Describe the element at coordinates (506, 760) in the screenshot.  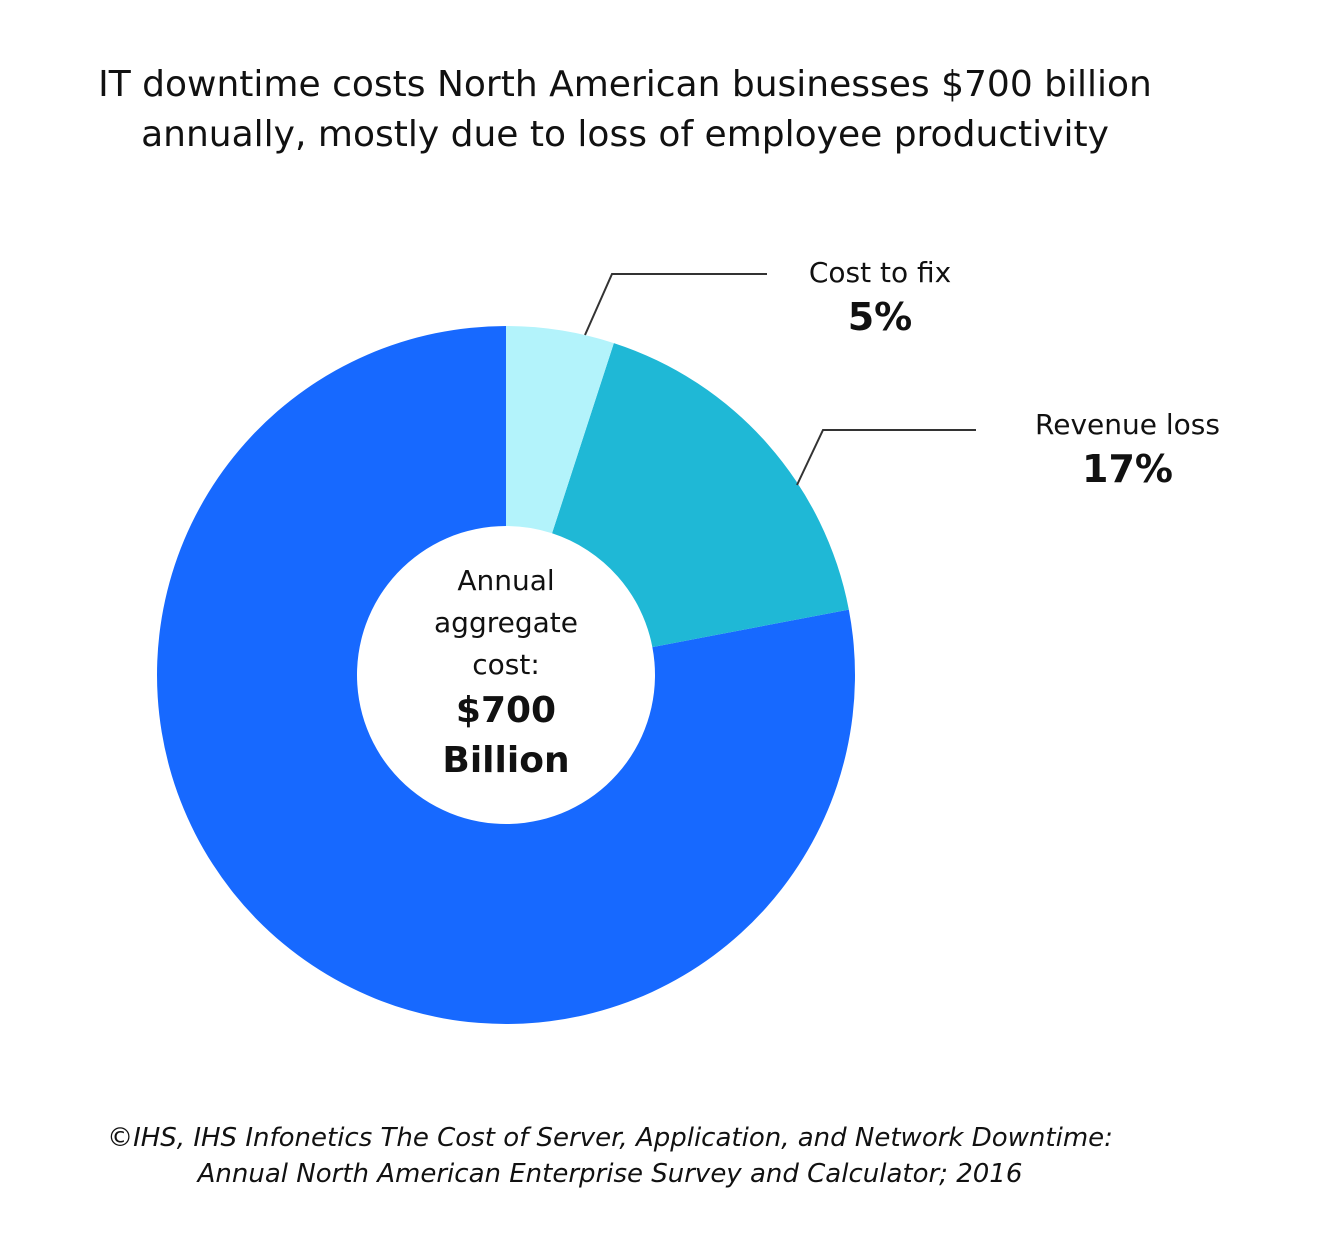
I see `center-value: Billion` at that location.